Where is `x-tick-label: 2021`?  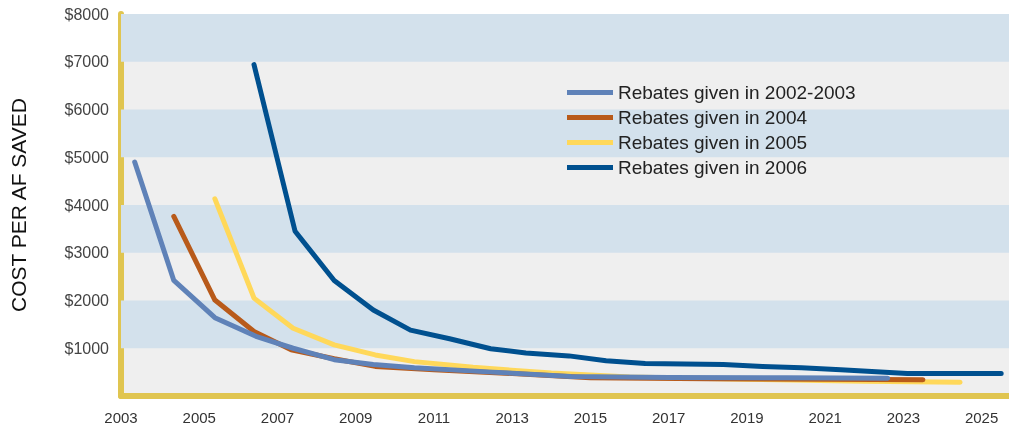 x-tick-label: 2021 is located at coordinates (825, 417).